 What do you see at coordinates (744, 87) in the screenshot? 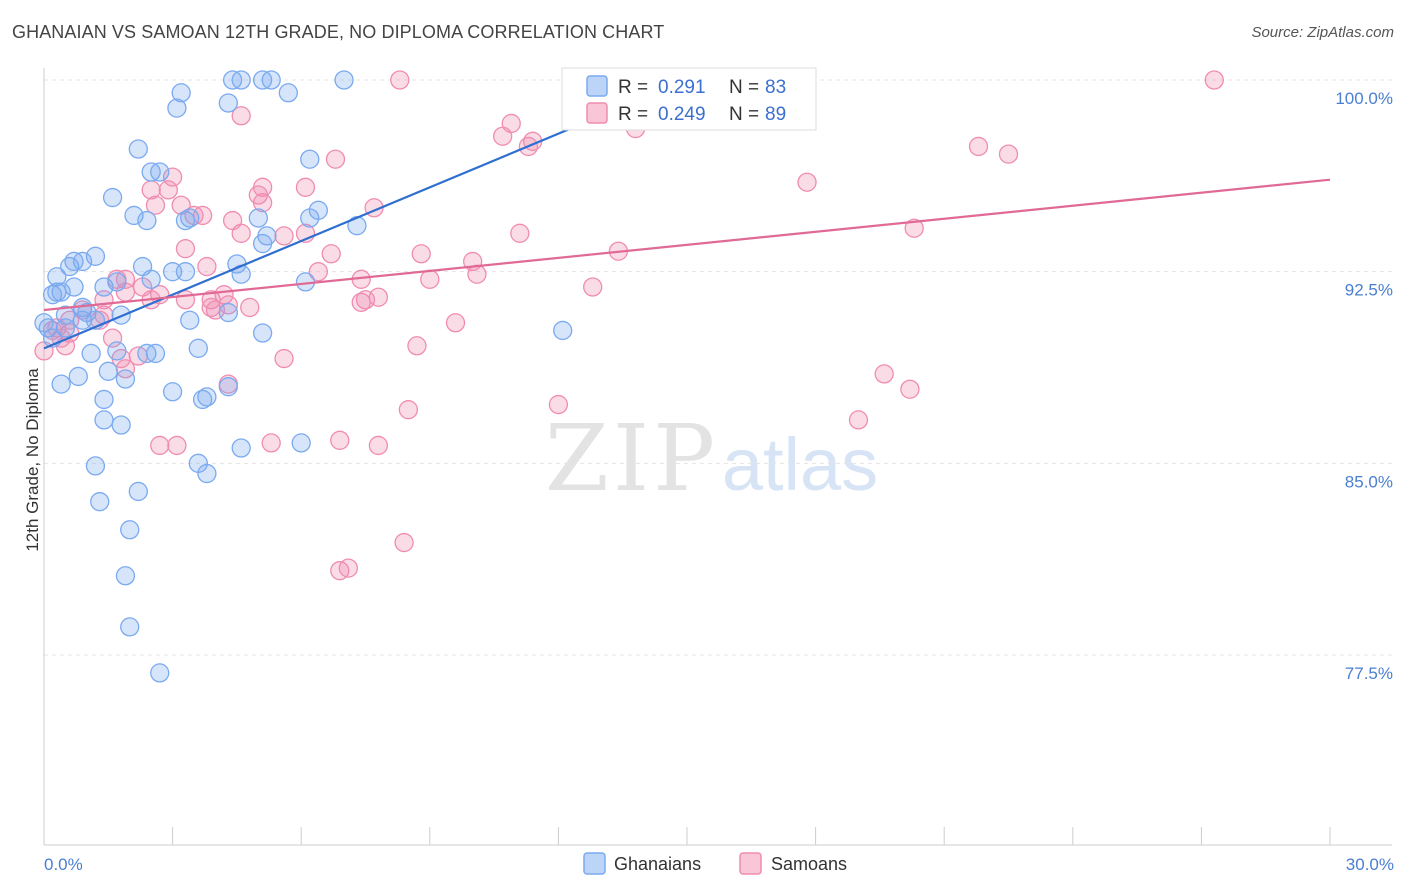
I see `legend-n-label-ghanaians: N =` at bounding box center [744, 87].